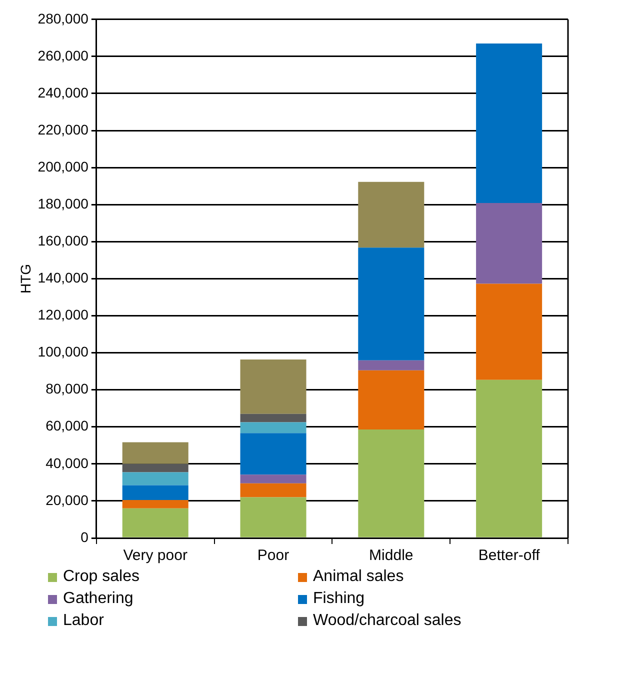  Describe the element at coordinates (155, 555) in the screenshot. I see `x-tick-label: Very poor` at that location.